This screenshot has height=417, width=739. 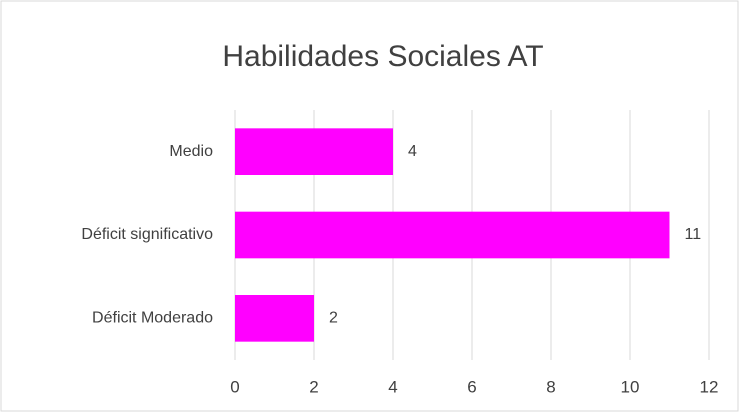 I want to click on x-tick-label: 8, so click(x=550, y=386).